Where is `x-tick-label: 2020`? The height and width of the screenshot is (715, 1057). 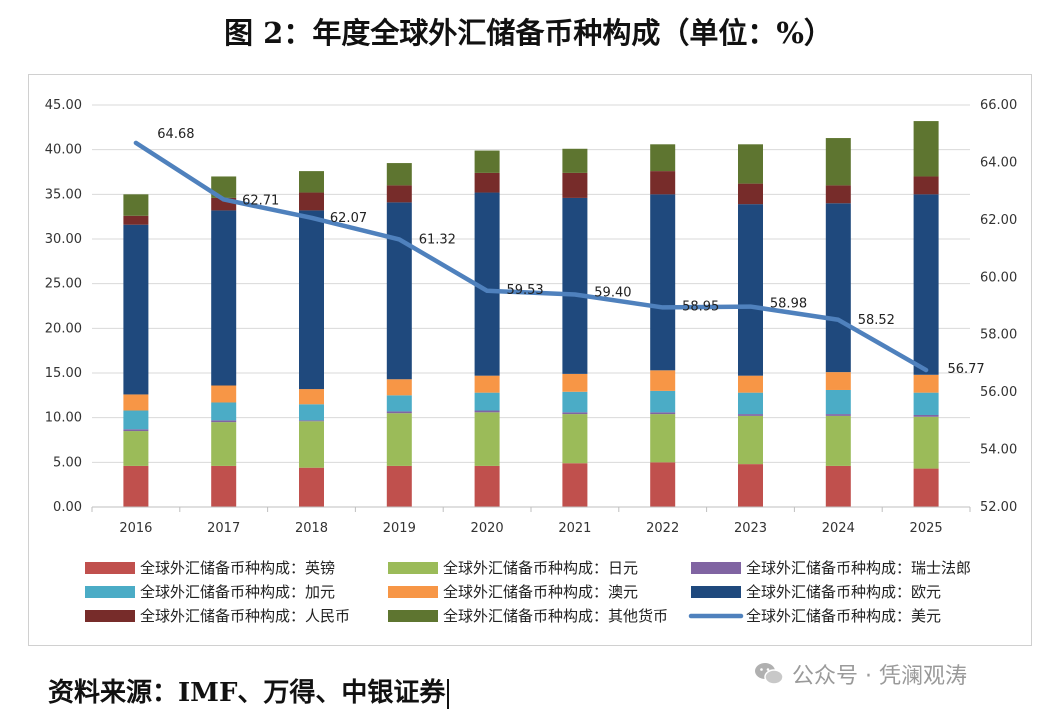 x-tick-label: 2020 is located at coordinates (487, 528).